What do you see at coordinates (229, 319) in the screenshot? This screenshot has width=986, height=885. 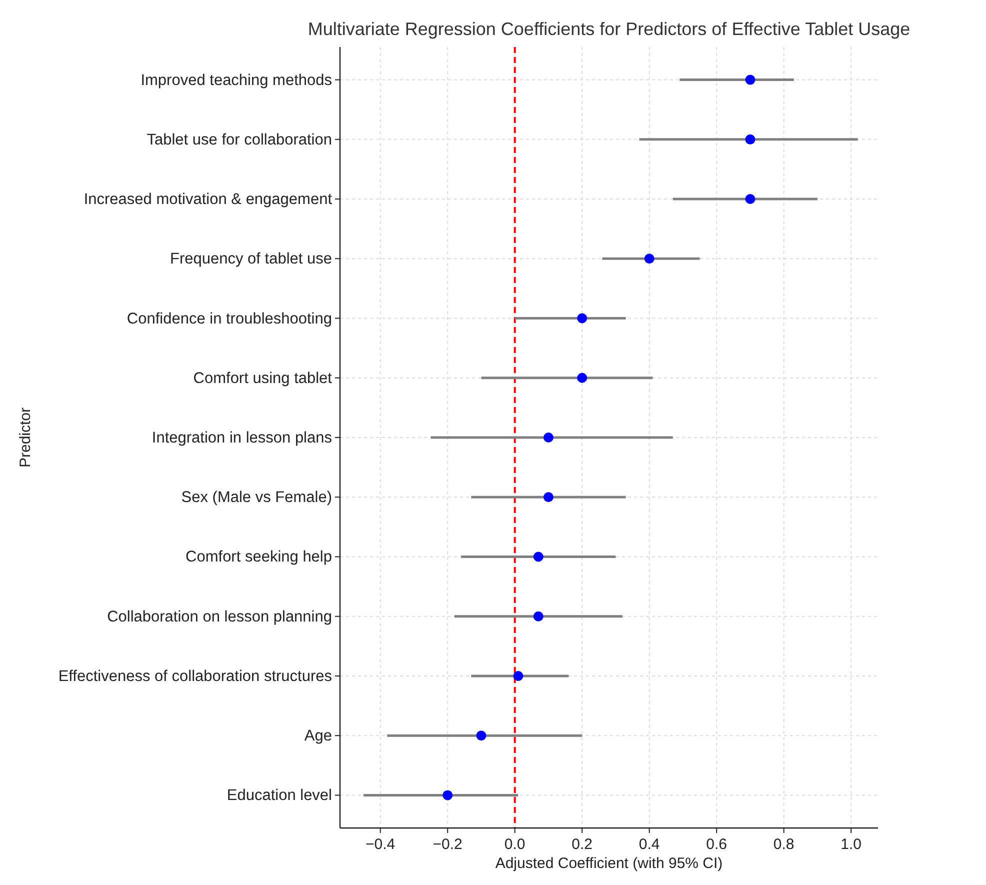 I see `y-tick-label: Confidence in troubleshooting` at bounding box center [229, 319].